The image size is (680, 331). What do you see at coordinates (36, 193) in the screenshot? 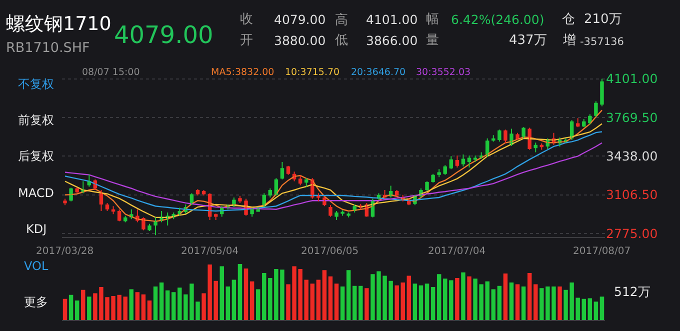
I see `text: MACD` at bounding box center [36, 193].